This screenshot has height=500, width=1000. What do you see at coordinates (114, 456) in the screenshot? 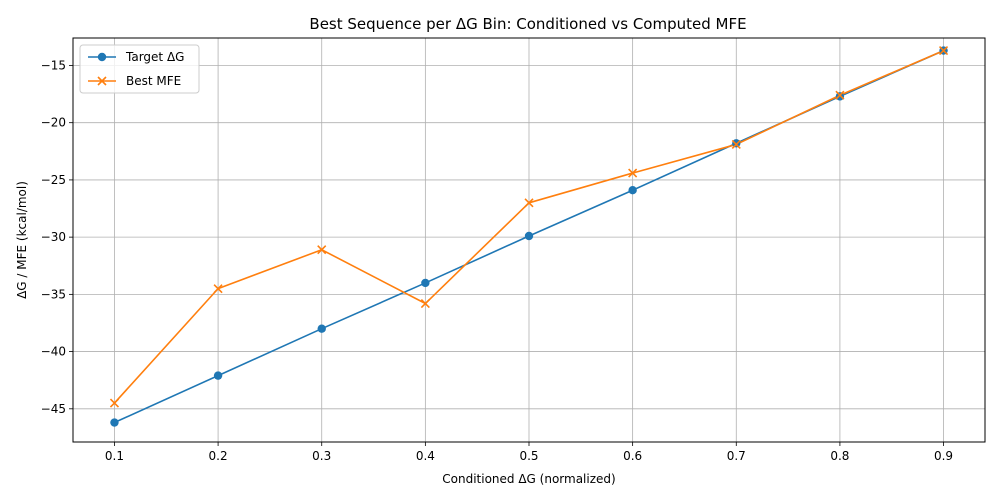
I see `x-tick-label: 0.1` at bounding box center [114, 456].